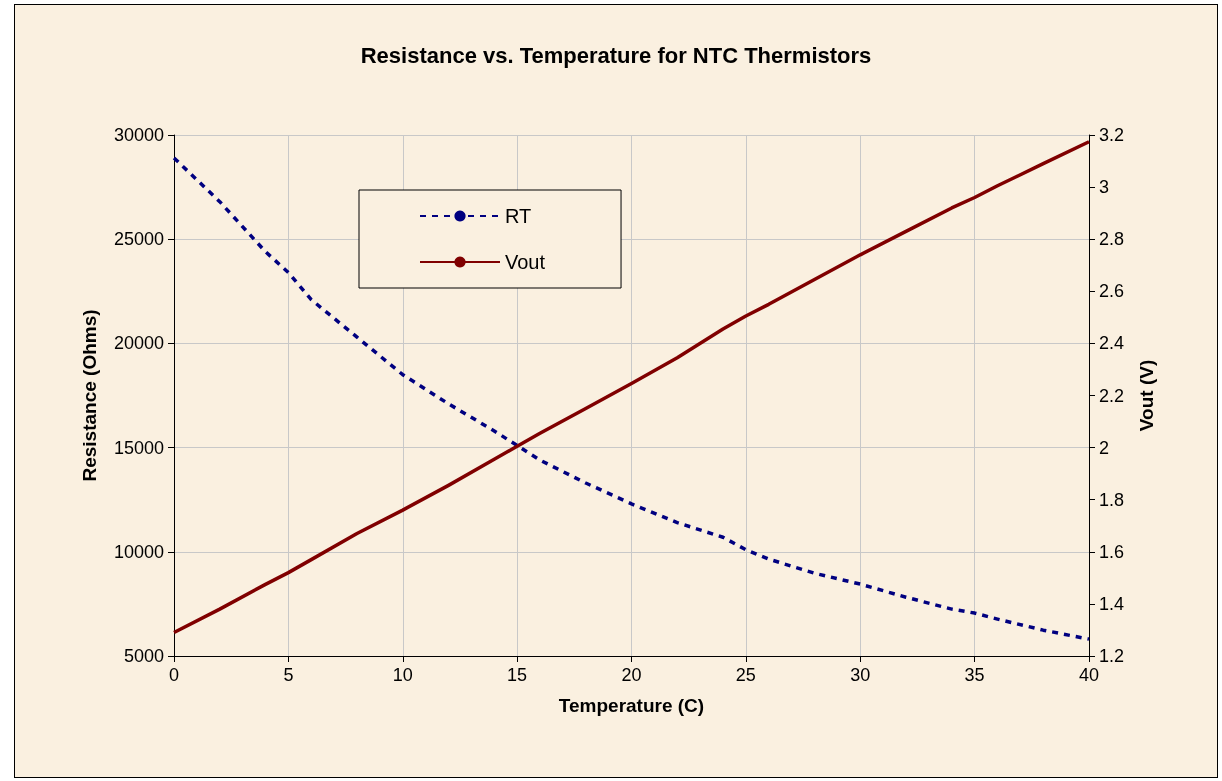 The height and width of the screenshot is (781, 1222). Describe the element at coordinates (1112, 239) in the screenshot. I see `y2-tick-label: 2.8` at that location.